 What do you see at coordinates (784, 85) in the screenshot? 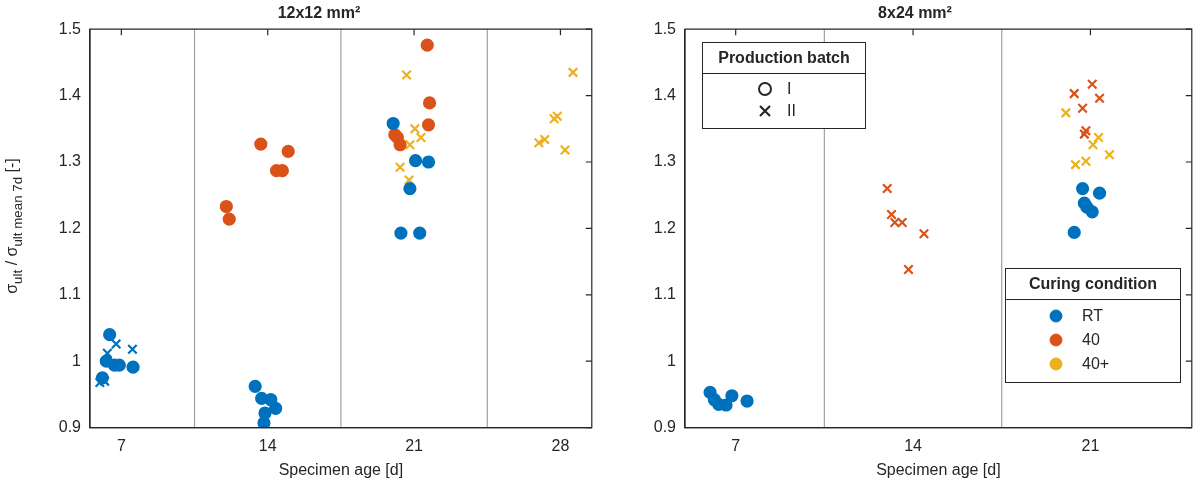
I see `legend-box: Production batch I II` at bounding box center [784, 85].